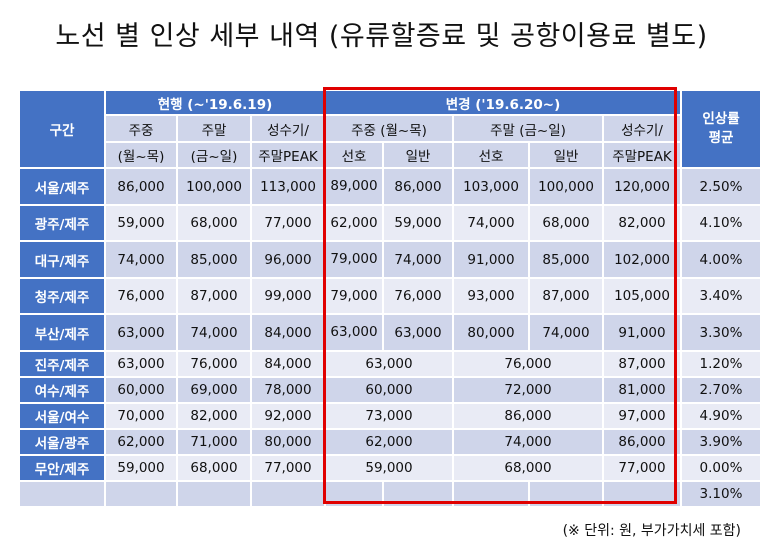  What do you see at coordinates (62, 468) in the screenshot?
I see `route-label: 무안/제주` at bounding box center [62, 468].